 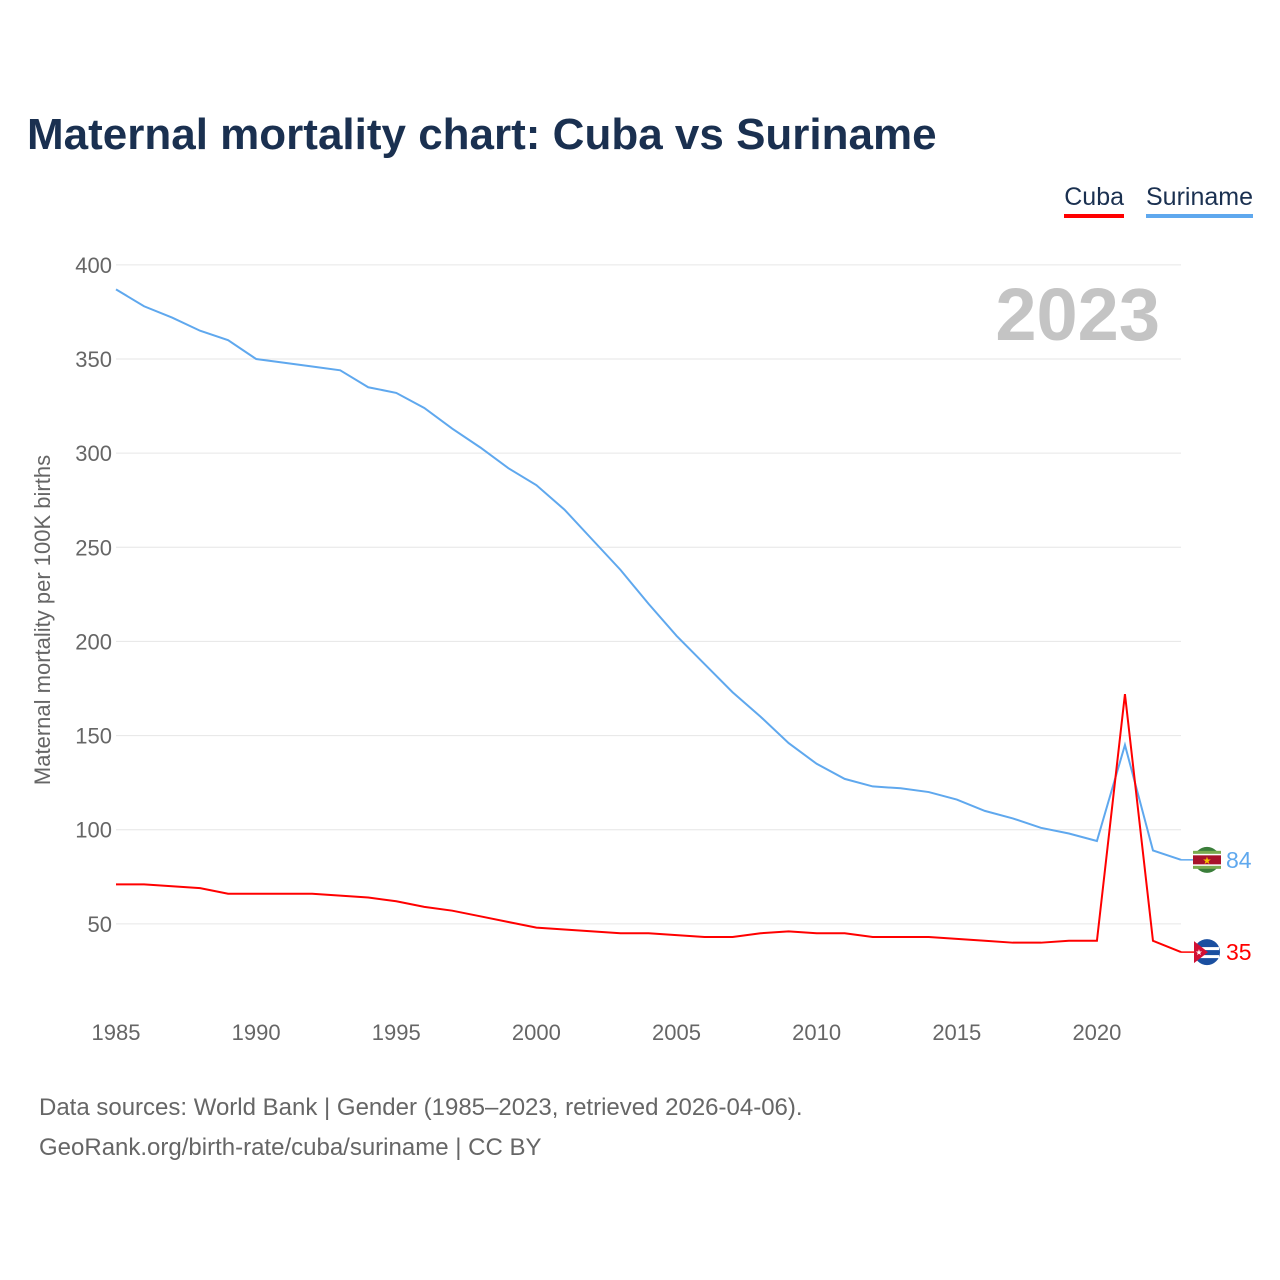 I want to click on end-value-label-suriname: 84, so click(x=1239, y=860).